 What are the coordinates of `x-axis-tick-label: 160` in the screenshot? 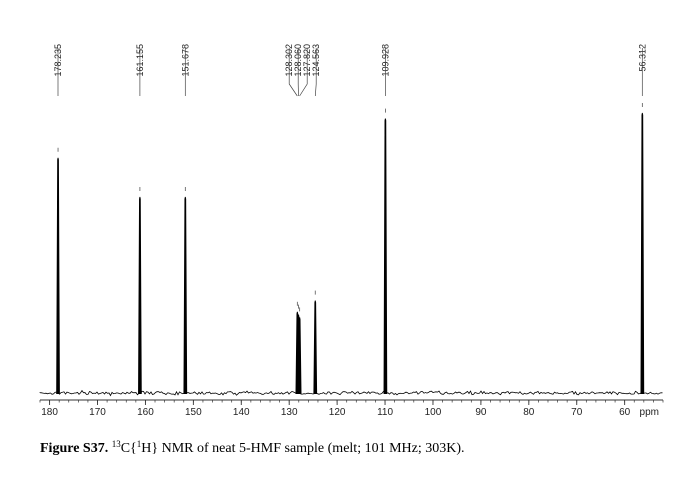 It's located at (145, 412).